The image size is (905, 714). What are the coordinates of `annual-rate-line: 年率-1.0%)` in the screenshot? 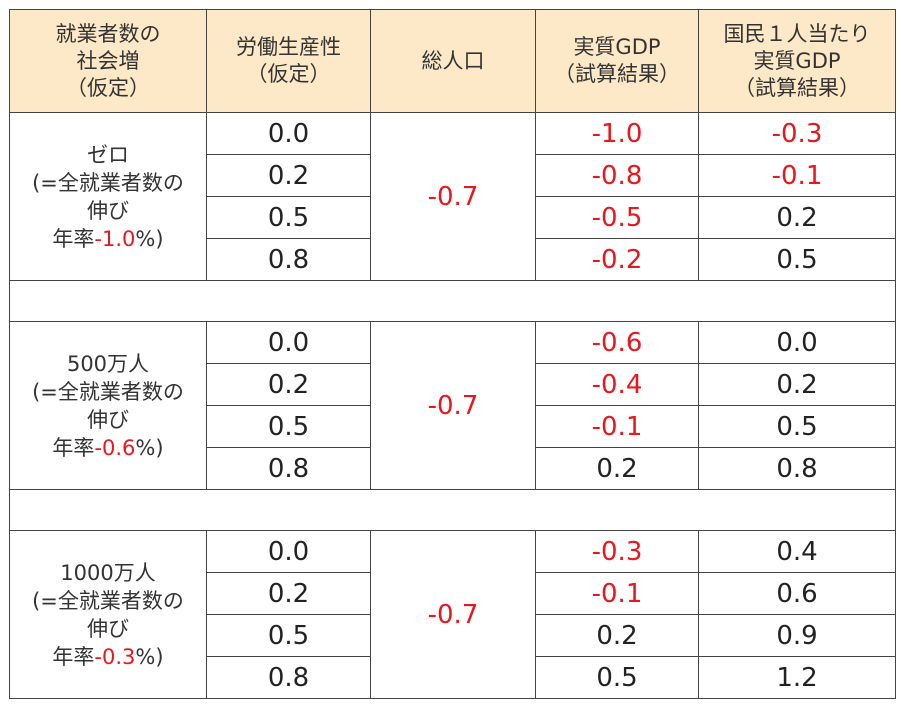 It's located at (108, 239).